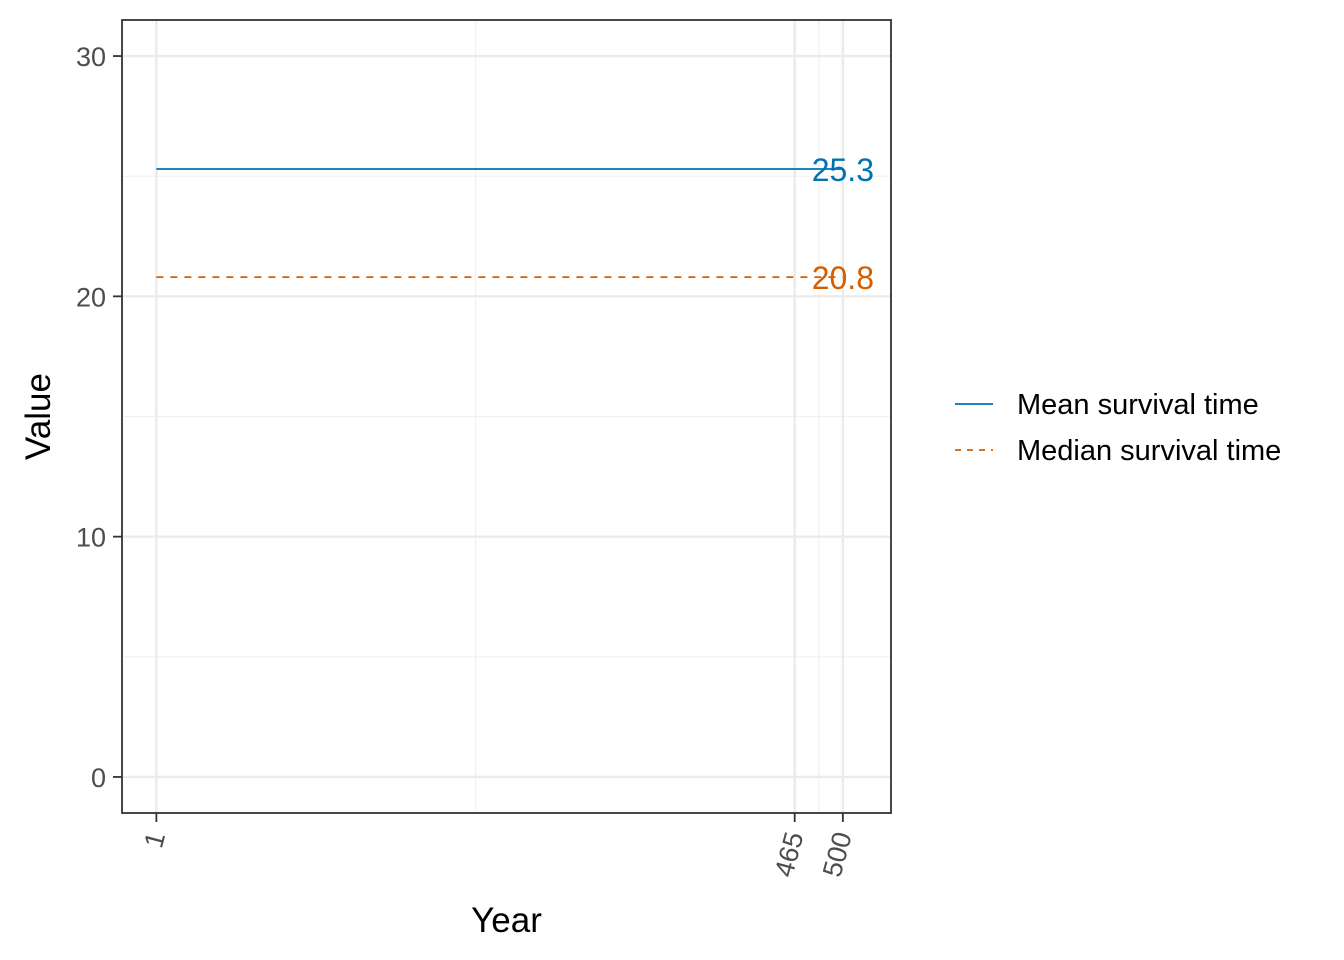 The image size is (1344, 960). I want to click on legend-label-2: Median survival time, so click(1149, 451).